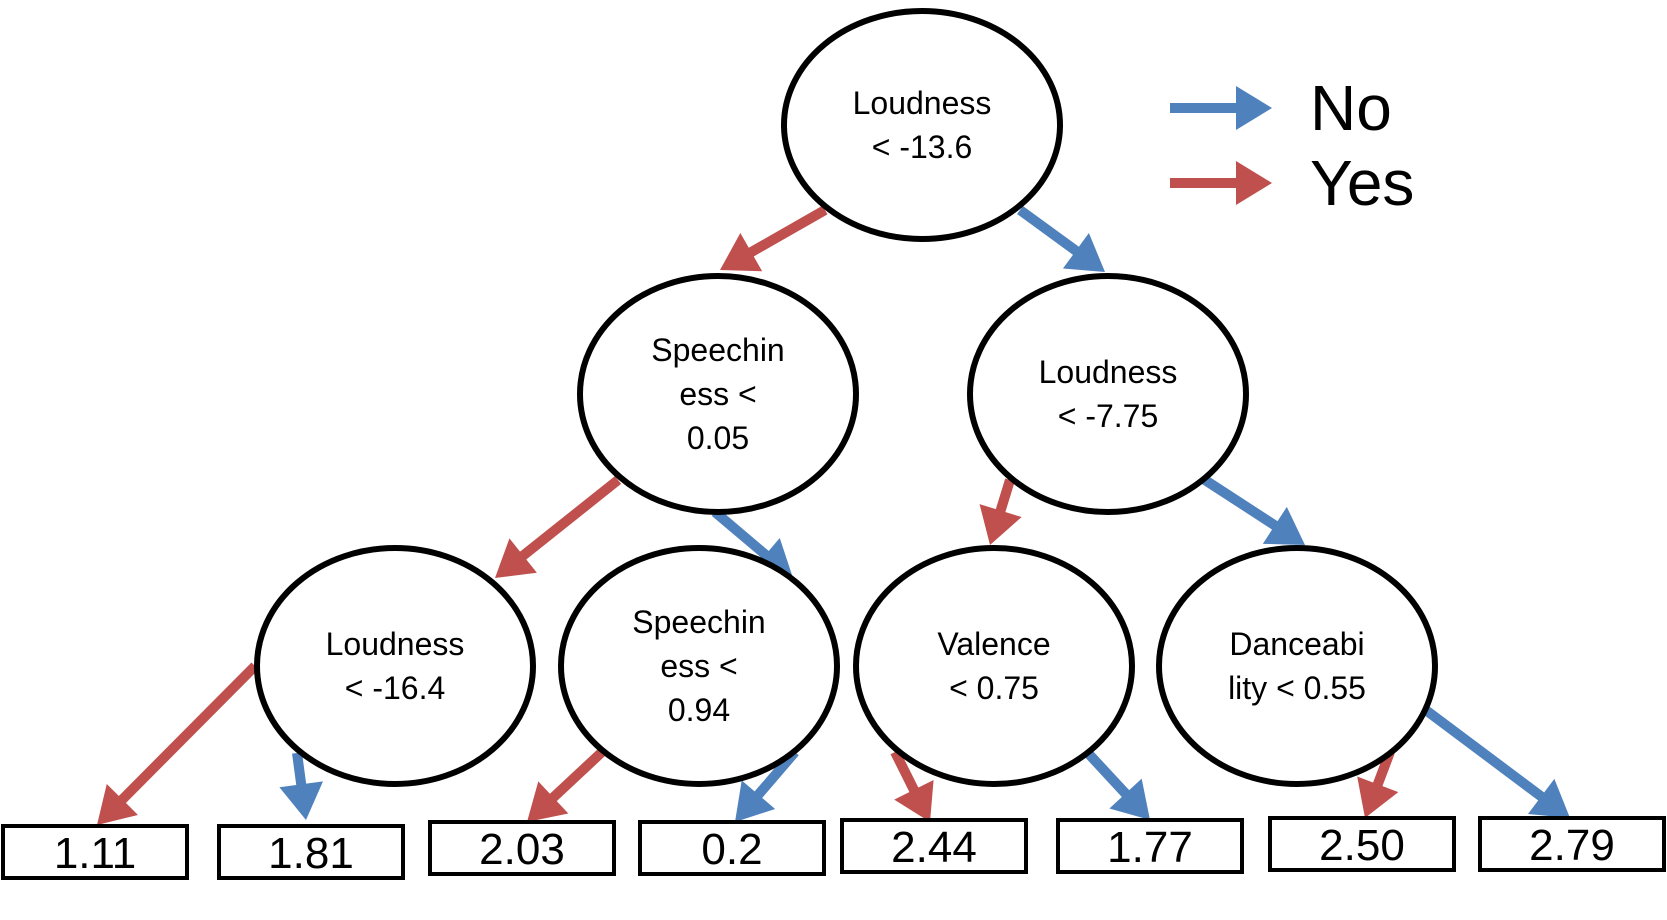 Image resolution: width=1667 pixels, height=920 pixels. What do you see at coordinates (1221, 108) in the screenshot?
I see `legend-no-arrow` at bounding box center [1221, 108].